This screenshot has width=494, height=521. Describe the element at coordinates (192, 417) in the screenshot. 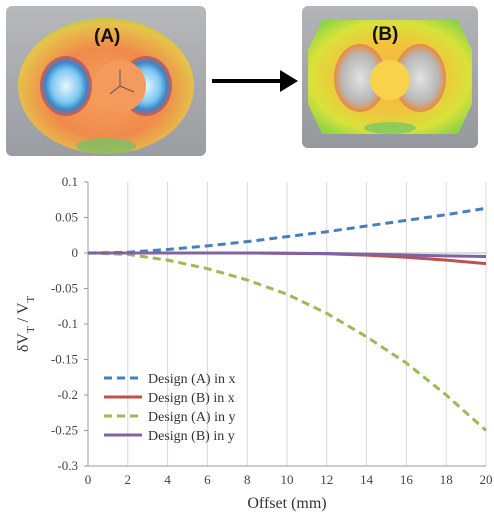

I see `legend-label: Design (A) in y` at that location.